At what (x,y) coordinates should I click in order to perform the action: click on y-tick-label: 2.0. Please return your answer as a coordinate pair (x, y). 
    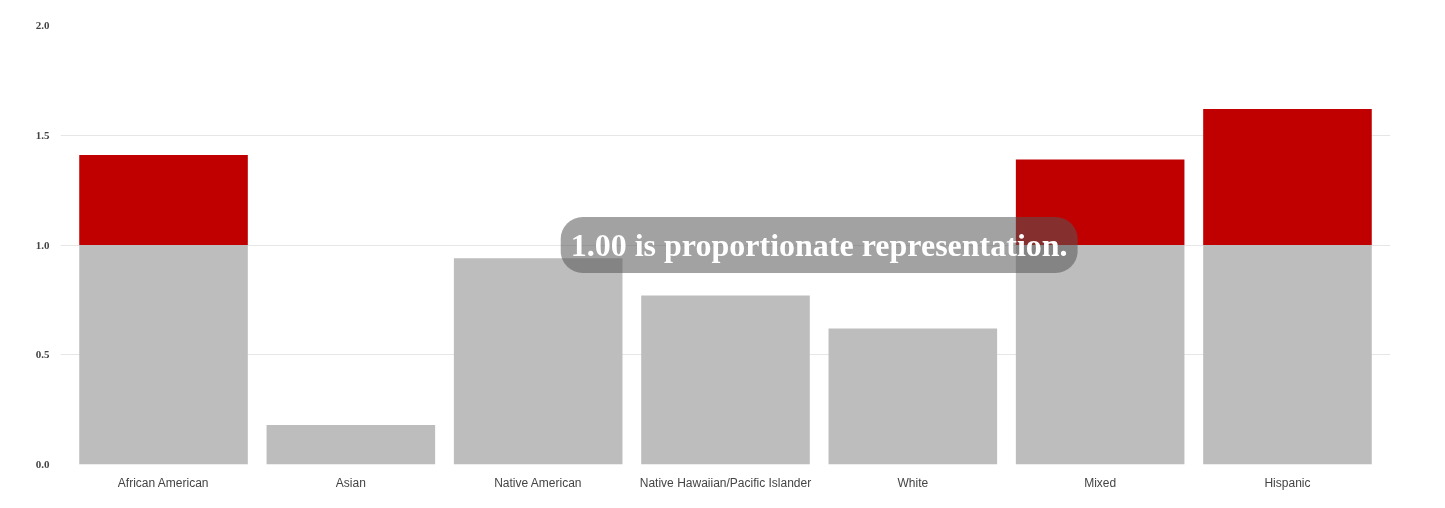
    Looking at the image, I should click on (42, 25).